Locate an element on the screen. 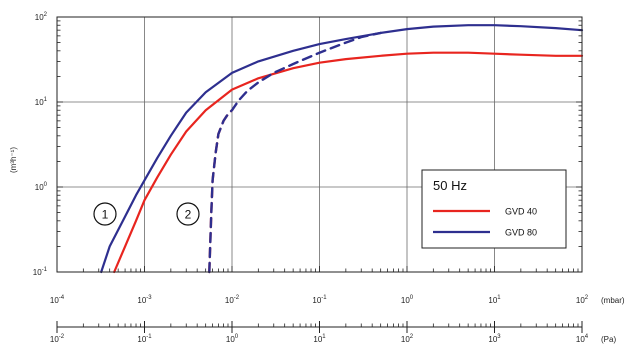 Image resolution: width=643 pixels, height=351 pixels. legend: 50 Hz GVD 40 GVD 80 is located at coordinates (494, 209).